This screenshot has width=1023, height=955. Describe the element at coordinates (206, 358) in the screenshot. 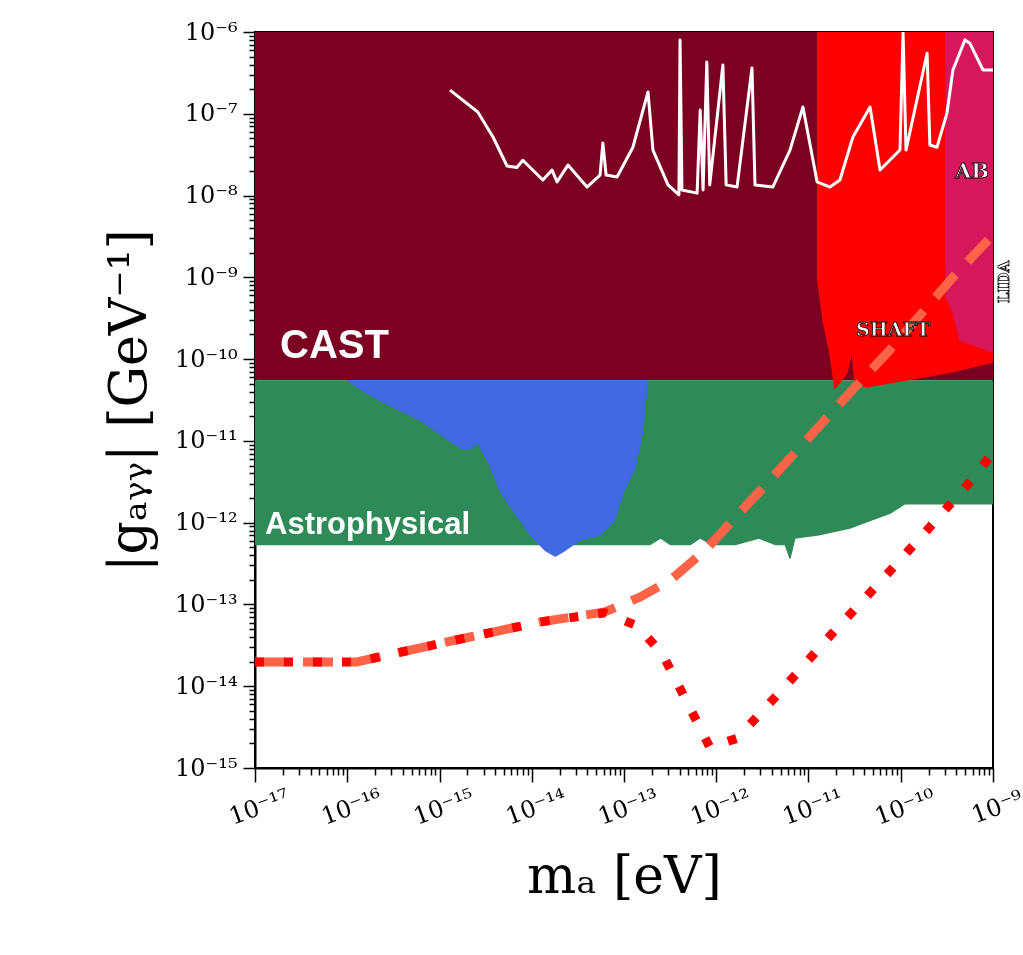

I see `y-tick-label: 10⁻¹⁰` at that location.